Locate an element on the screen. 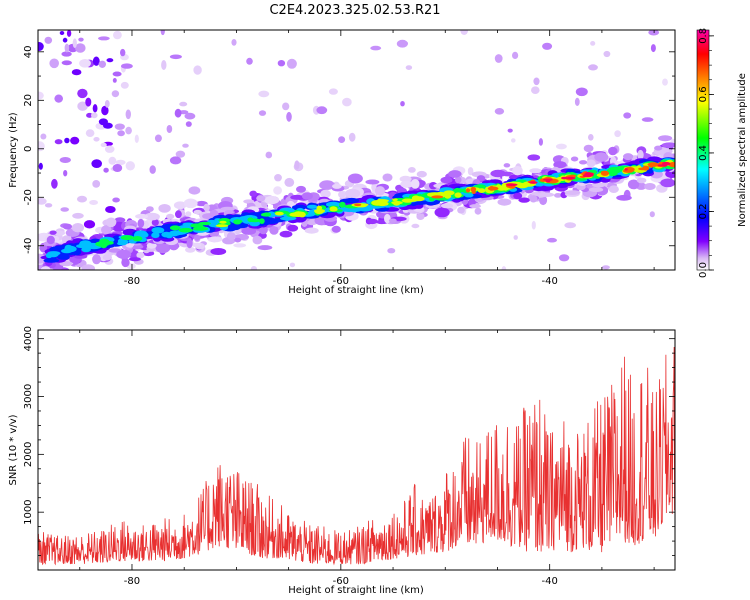  spectrogram-ylabel: Frequency (Hz) is located at coordinates (13, 150).